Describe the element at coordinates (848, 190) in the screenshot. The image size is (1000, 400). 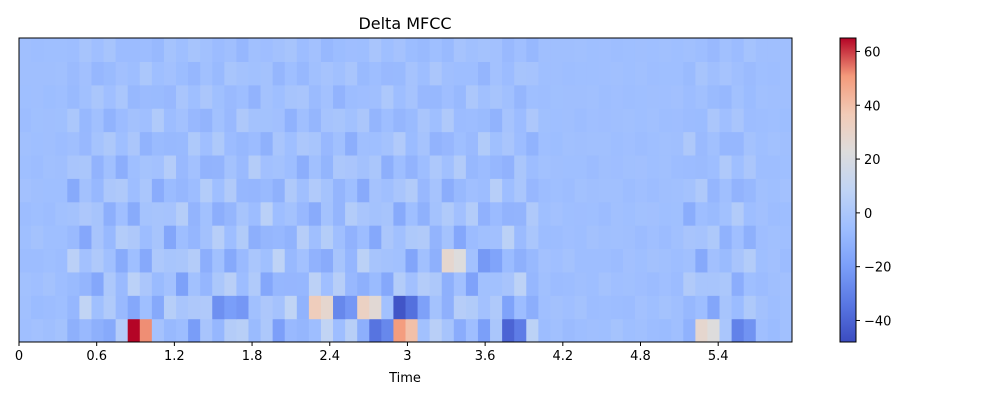
I see `colorbar` at that location.